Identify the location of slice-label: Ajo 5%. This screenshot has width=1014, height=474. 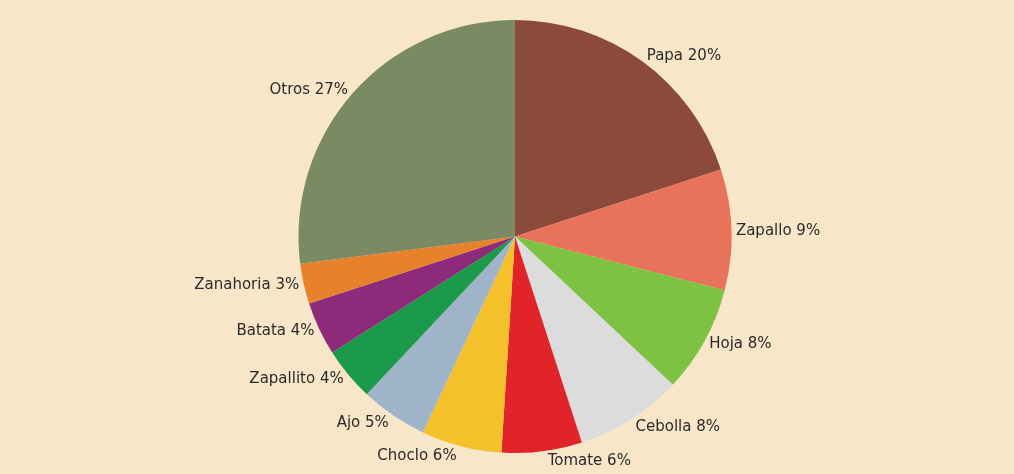
(362, 421).